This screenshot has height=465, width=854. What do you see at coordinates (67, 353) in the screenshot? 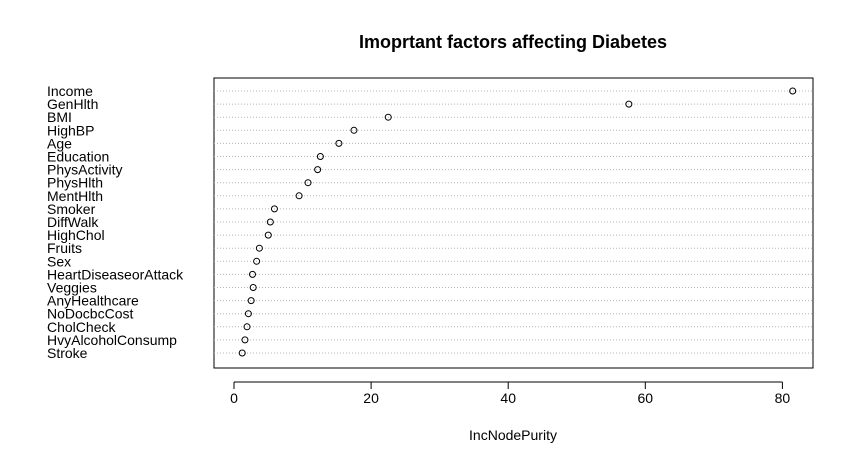
I see `category-label-stroke: Stroke` at bounding box center [67, 353].